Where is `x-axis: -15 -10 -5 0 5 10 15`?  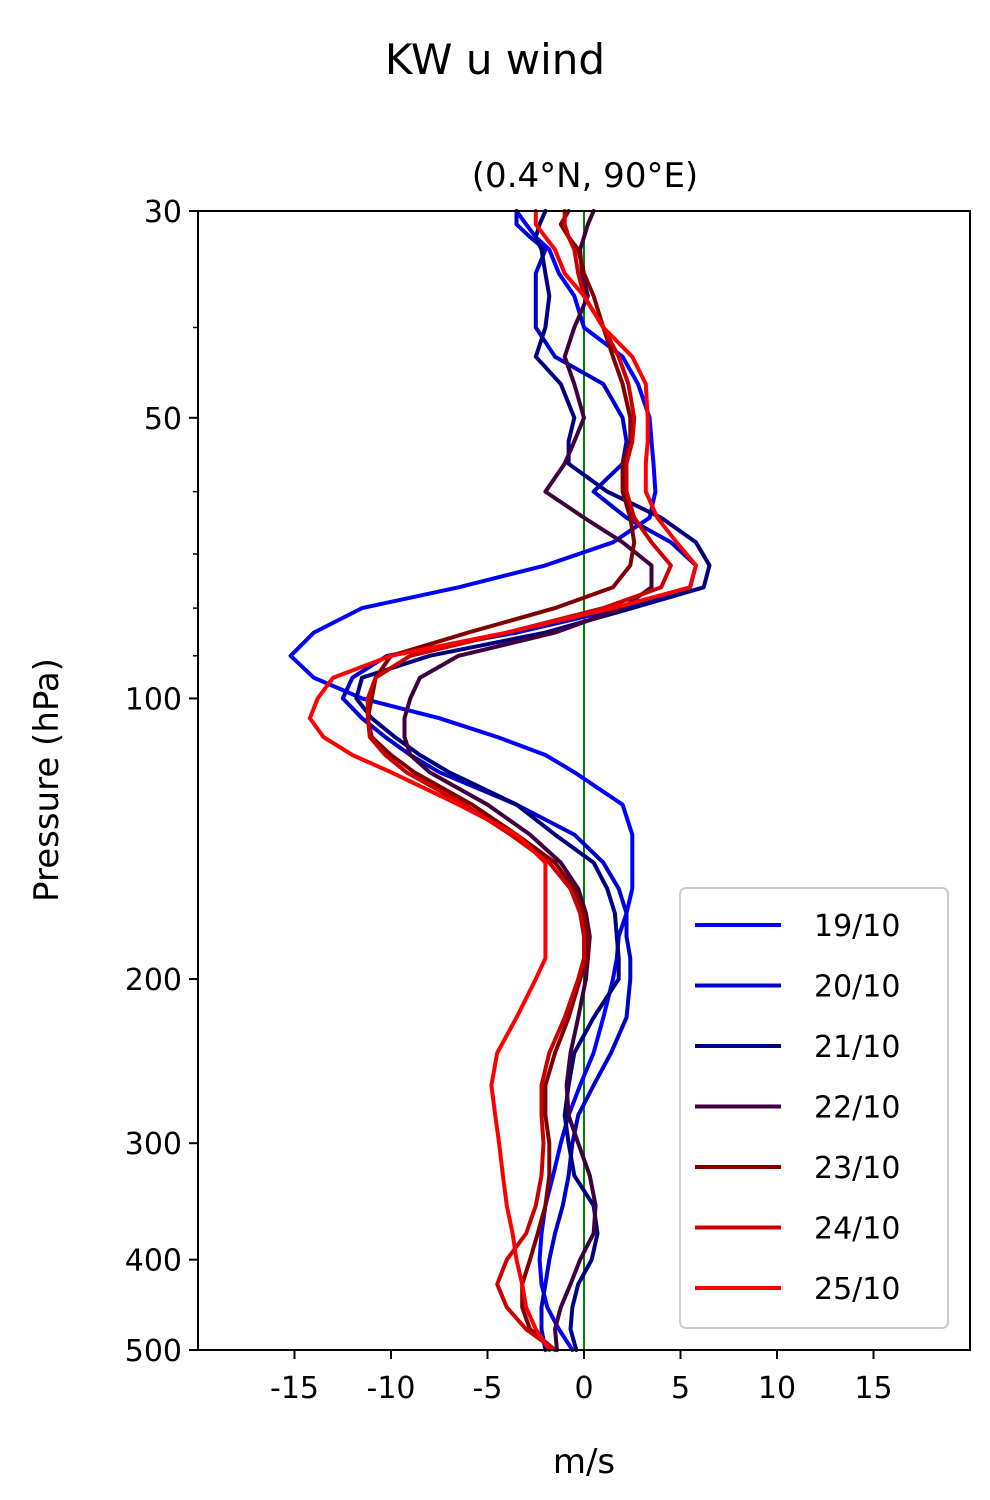
x-axis: -15 -10 -5 0 5 10 15 is located at coordinates (581, 1378).